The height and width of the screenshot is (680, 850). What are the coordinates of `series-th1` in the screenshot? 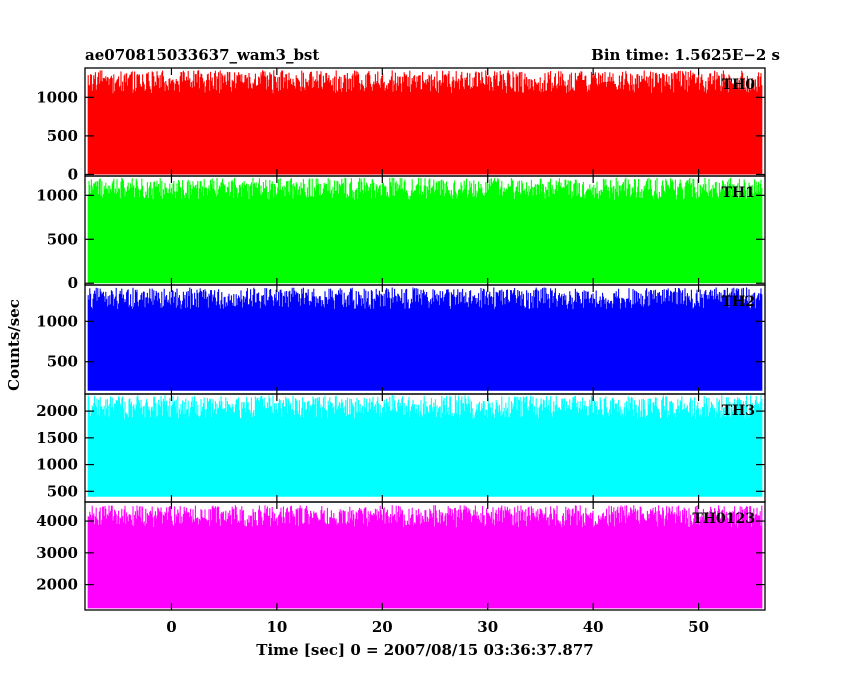 It's located at (425, 230).